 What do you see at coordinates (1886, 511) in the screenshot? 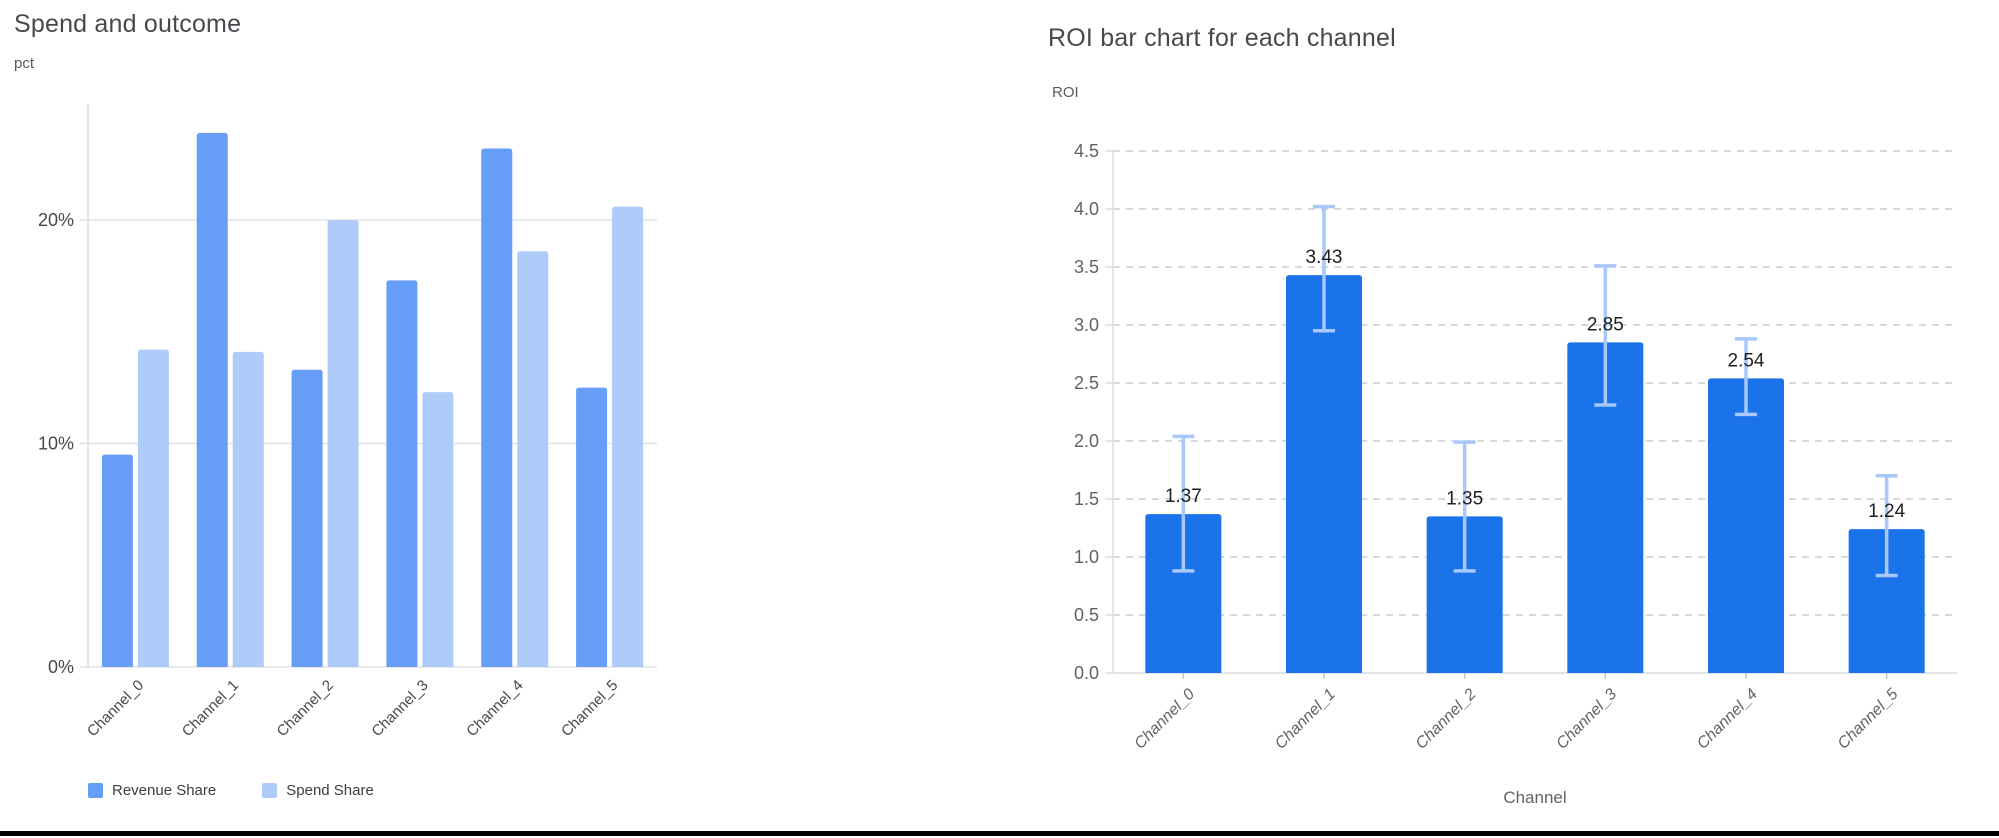
I see `bar-value-label: 1.24` at bounding box center [1886, 511].